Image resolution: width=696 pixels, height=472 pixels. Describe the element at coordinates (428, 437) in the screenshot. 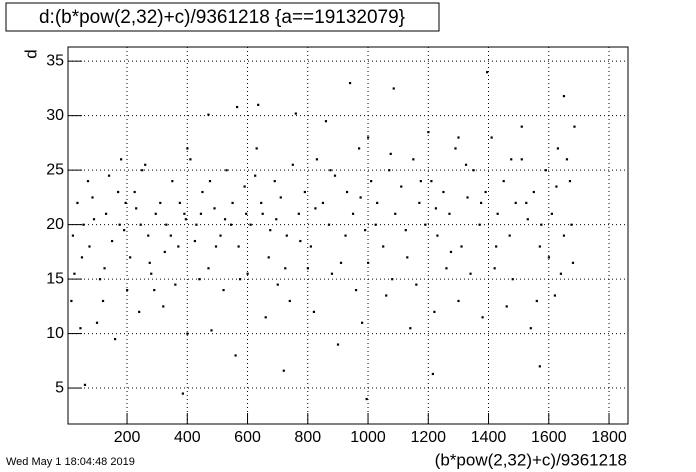

I see `x-tick-label: 1200` at that location.